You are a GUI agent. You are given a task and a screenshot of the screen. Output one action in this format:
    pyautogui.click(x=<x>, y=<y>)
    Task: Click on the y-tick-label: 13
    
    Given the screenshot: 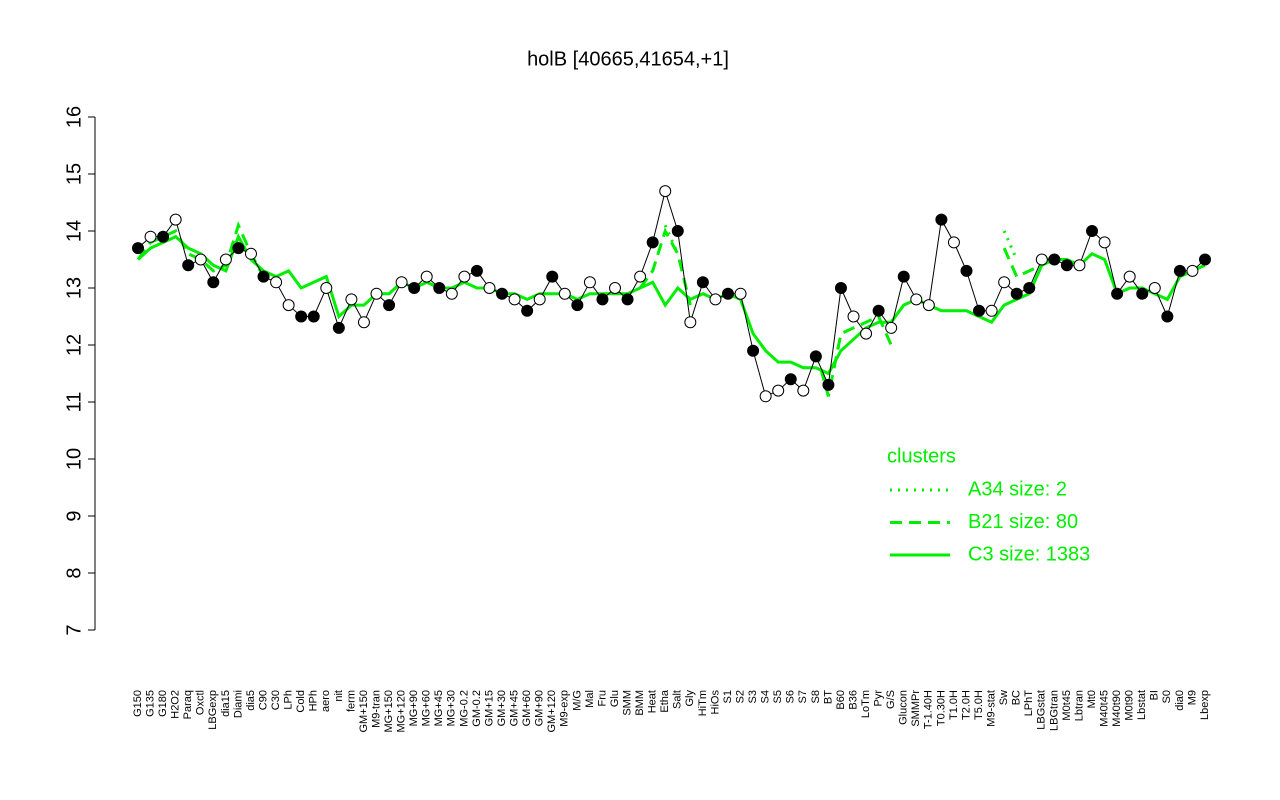 What is the action you would take?
    pyautogui.click(x=74, y=288)
    